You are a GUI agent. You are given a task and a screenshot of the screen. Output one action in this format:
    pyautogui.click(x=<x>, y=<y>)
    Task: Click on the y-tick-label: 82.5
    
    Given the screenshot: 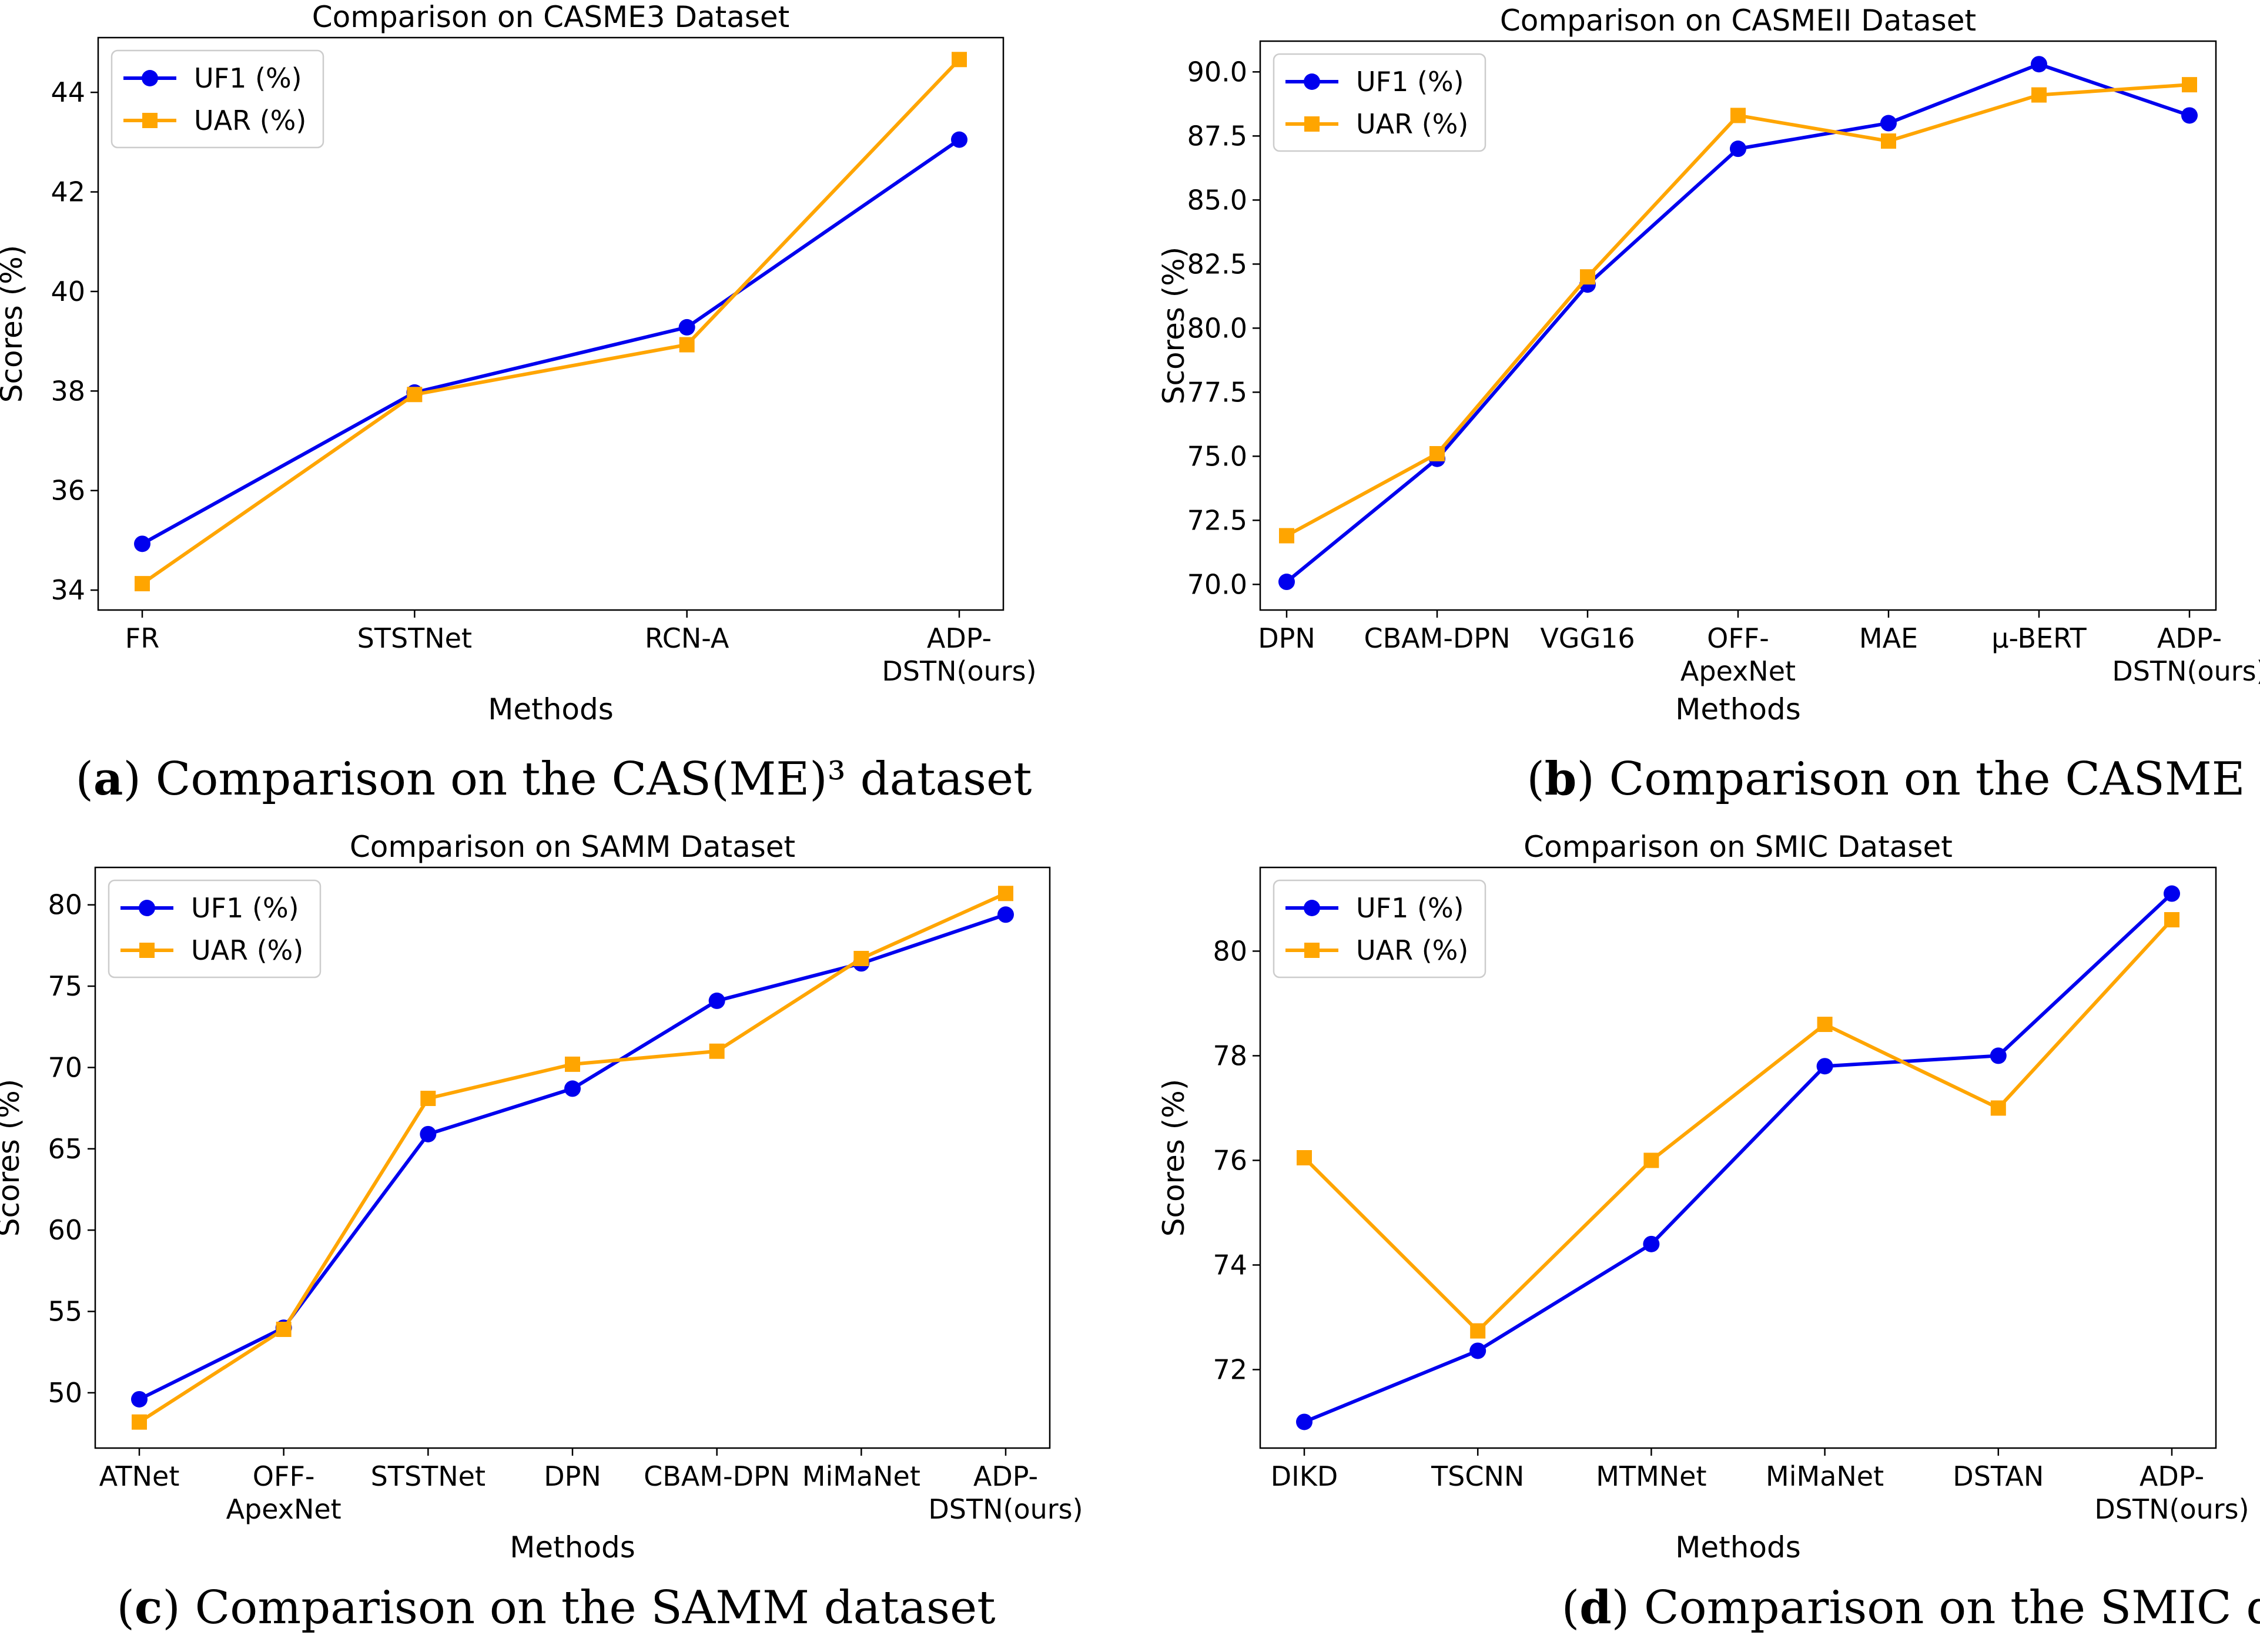 What is the action you would take?
    pyautogui.click(x=1217, y=264)
    